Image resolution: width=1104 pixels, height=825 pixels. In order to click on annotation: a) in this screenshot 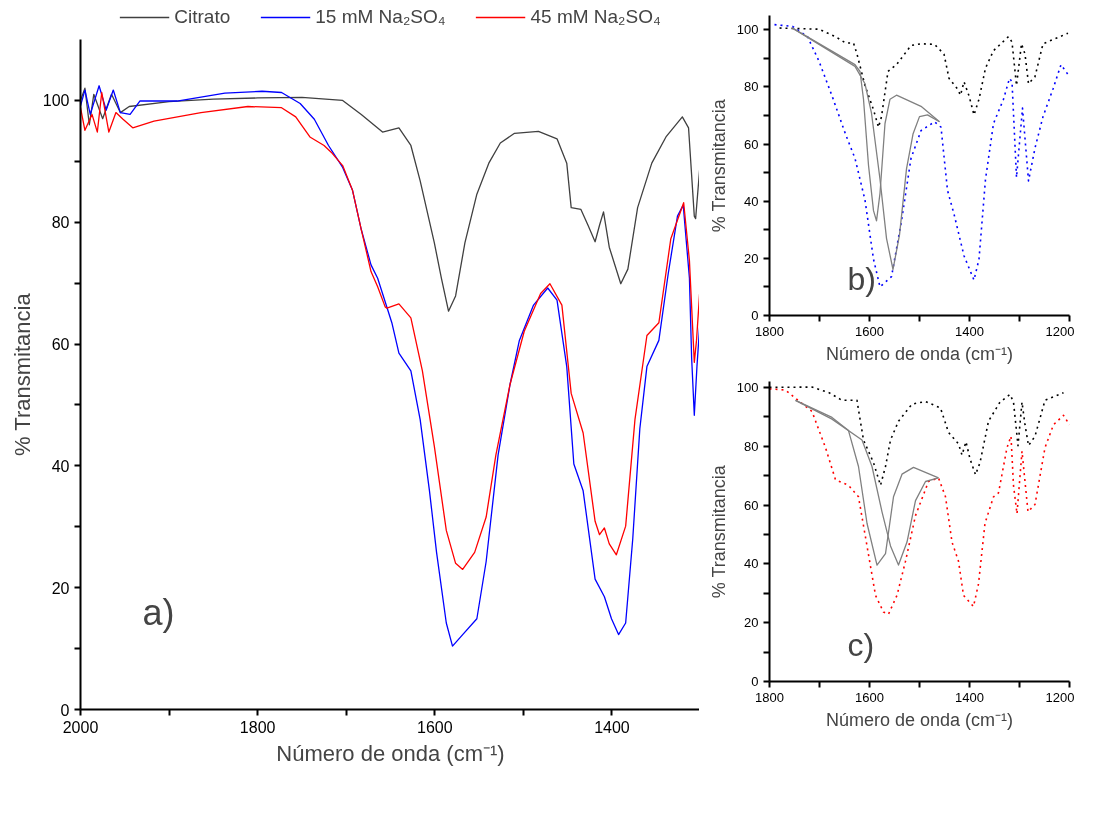, I will do `click(158, 612)`.